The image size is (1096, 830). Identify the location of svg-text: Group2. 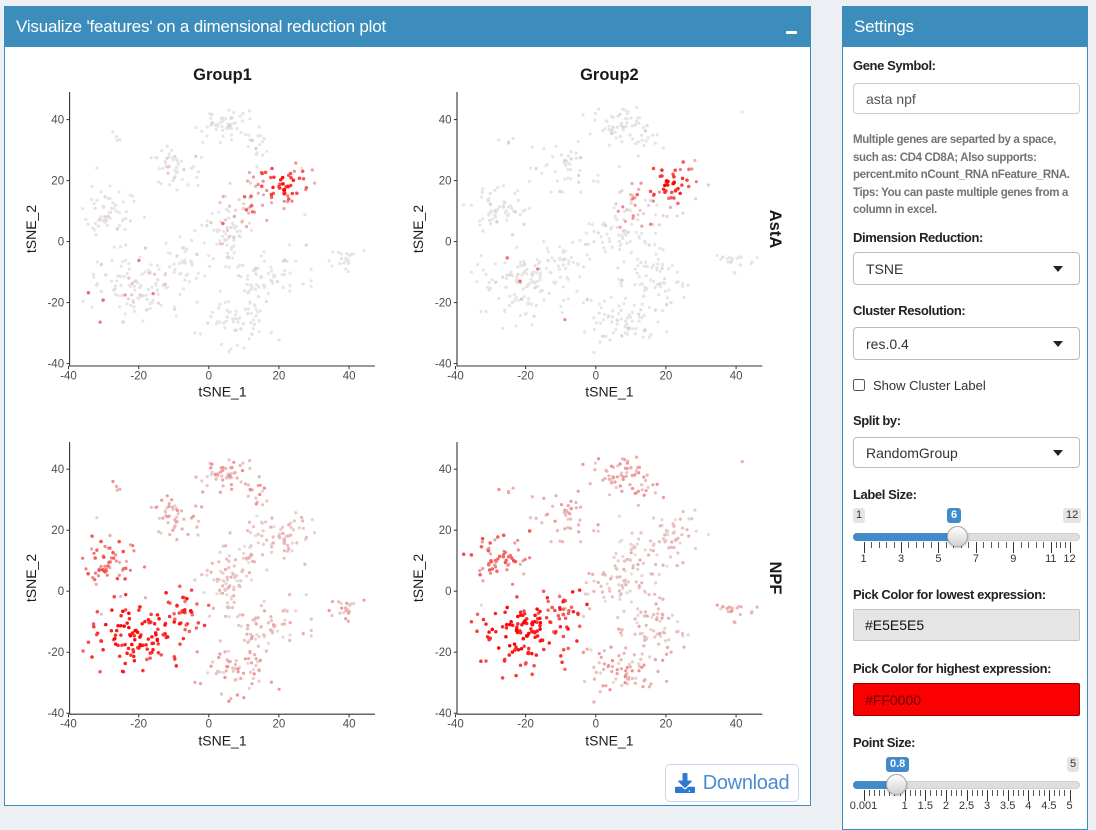
(609, 75).